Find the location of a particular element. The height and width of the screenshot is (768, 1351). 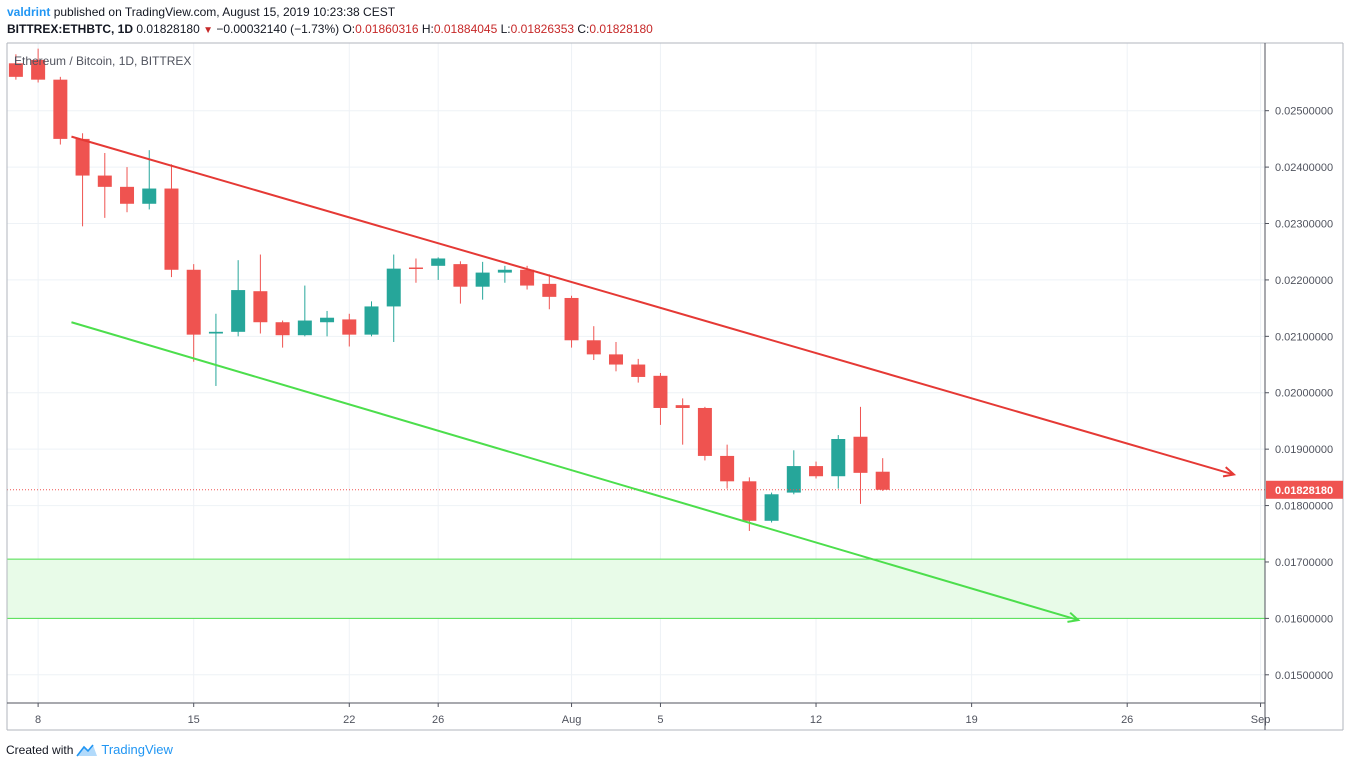

close-label: C: is located at coordinates (583, 29).